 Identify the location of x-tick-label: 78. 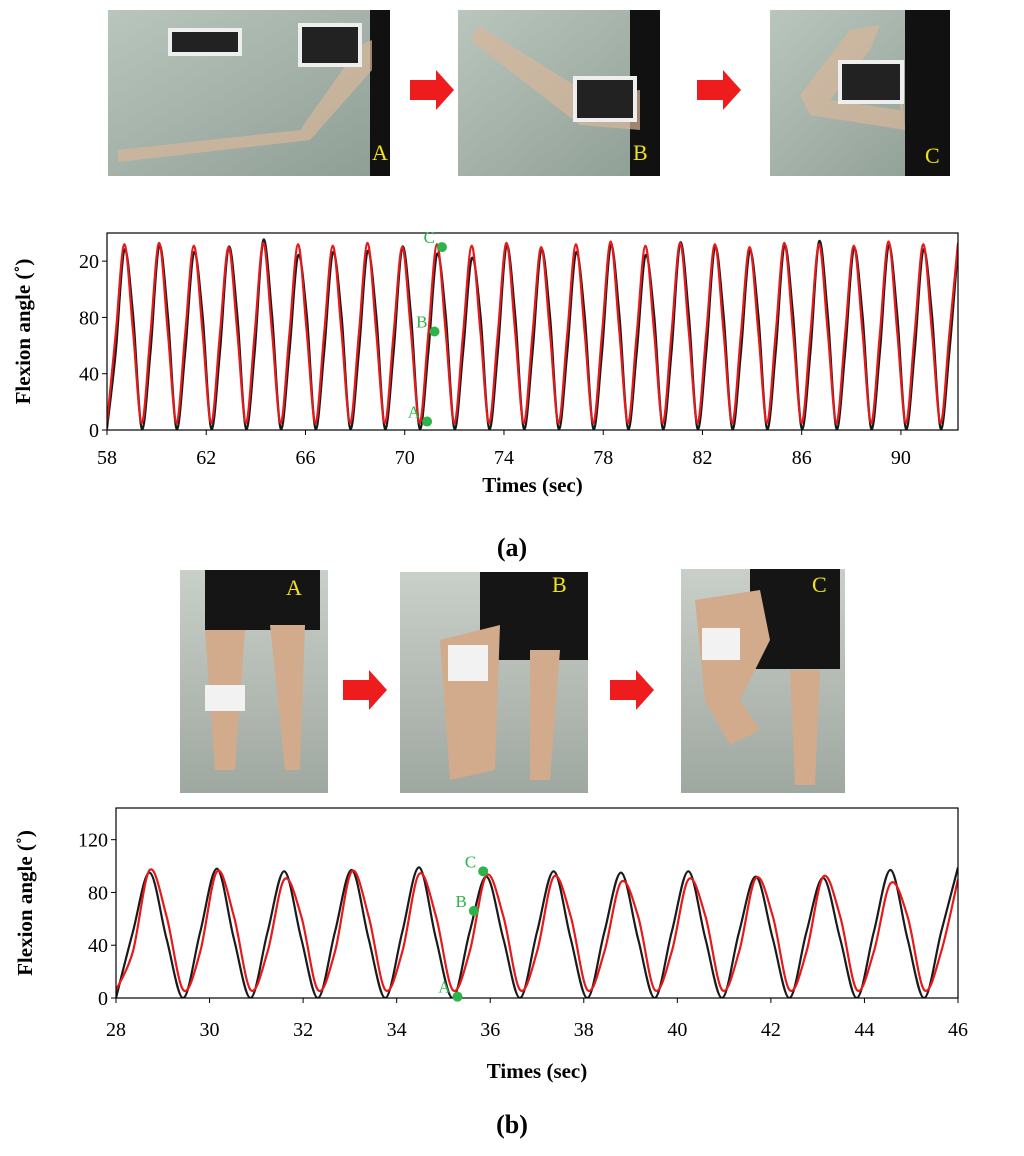
(603, 458).